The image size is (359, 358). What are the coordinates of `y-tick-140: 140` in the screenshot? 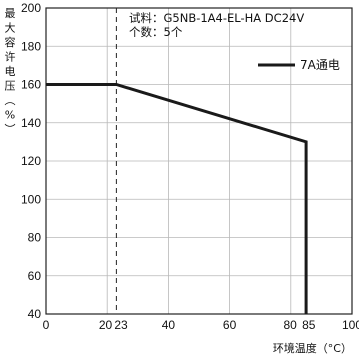 It's located at (31, 123).